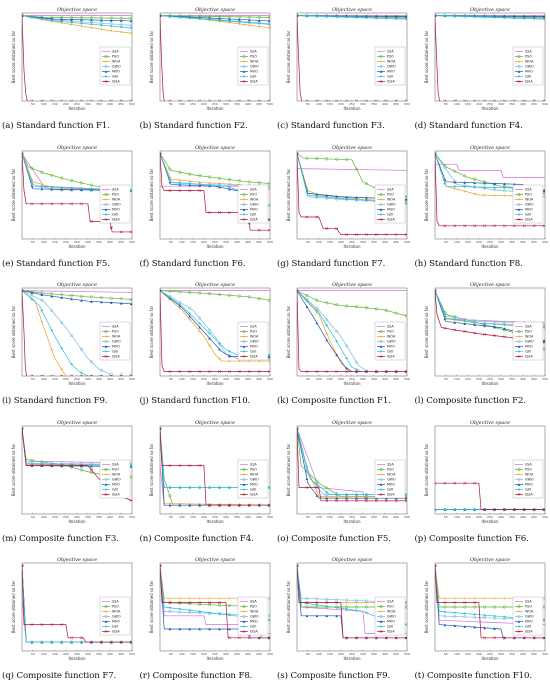 The width and height of the screenshot is (550, 690). I want to click on panel-caption: (o) Composite function F5., so click(345, 539).